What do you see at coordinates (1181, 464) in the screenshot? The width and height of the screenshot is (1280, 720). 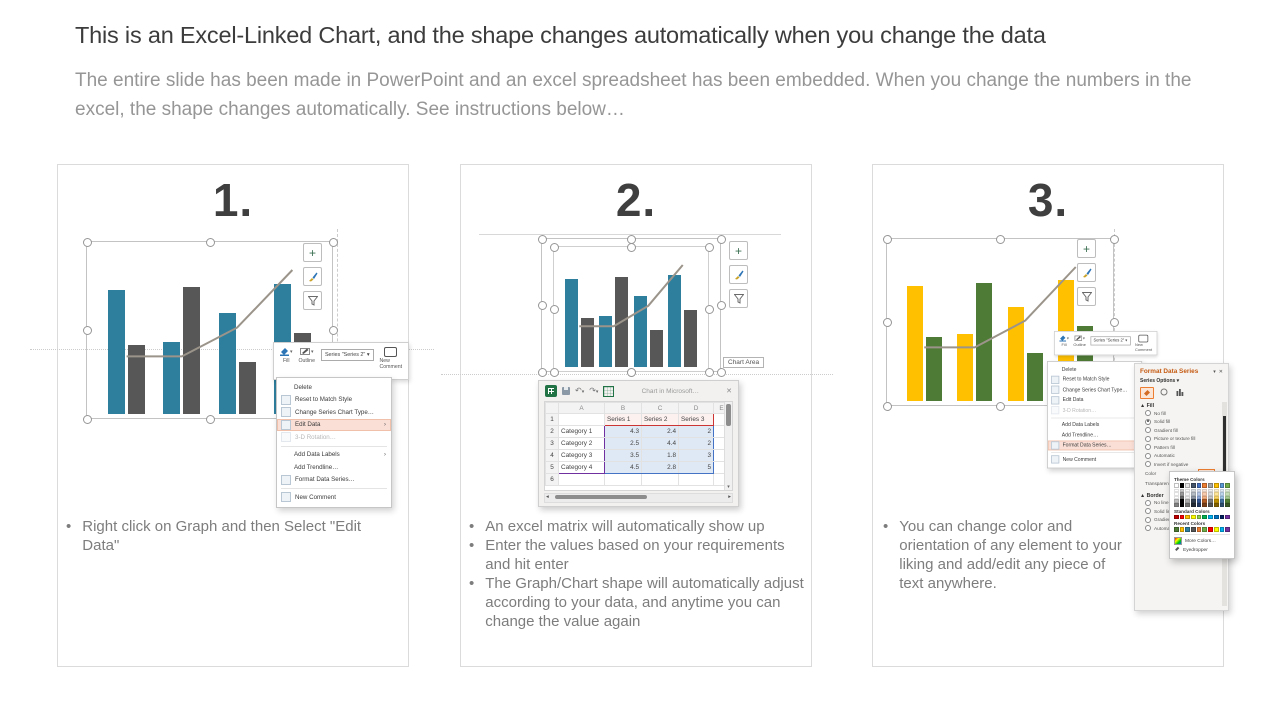 I see `fill-option-invert-if-negative: Invert if negative` at bounding box center [1181, 464].